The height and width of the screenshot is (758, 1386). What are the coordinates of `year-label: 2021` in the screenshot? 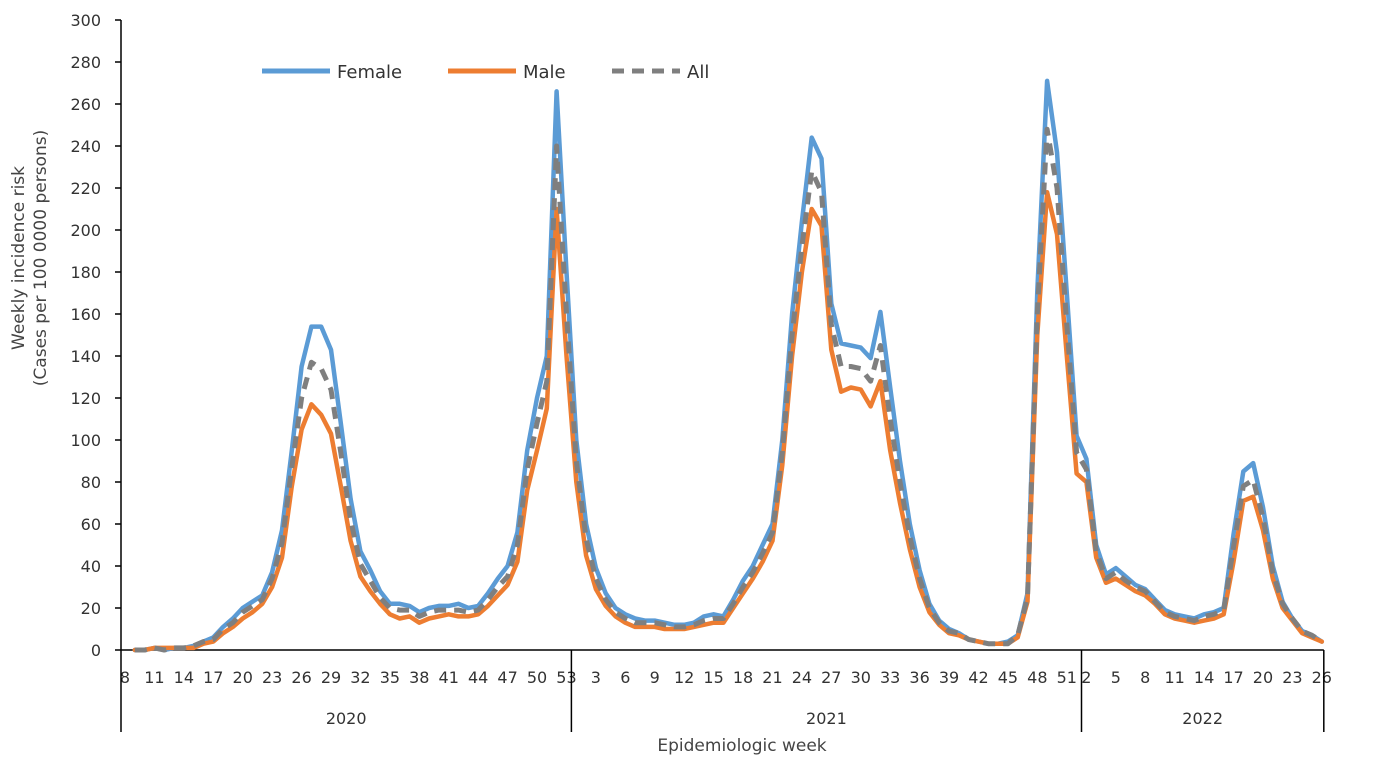 It's located at (826, 718).